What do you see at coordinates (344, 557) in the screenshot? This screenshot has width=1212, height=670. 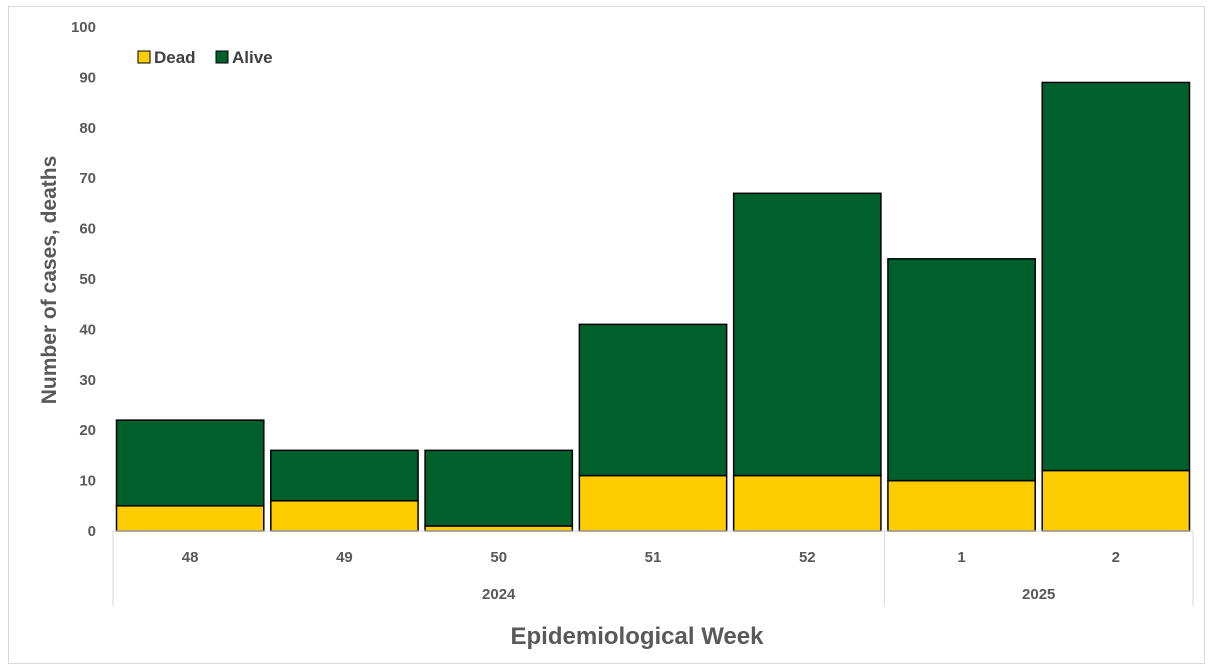 I see `x-tick-label: 49` at bounding box center [344, 557].